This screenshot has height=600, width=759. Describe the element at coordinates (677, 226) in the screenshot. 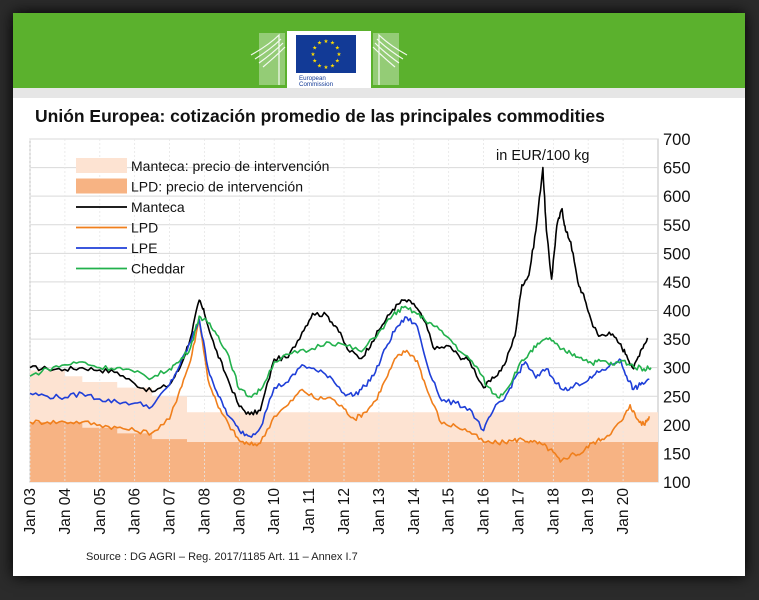

I see `y-tick-label: 550` at that location.